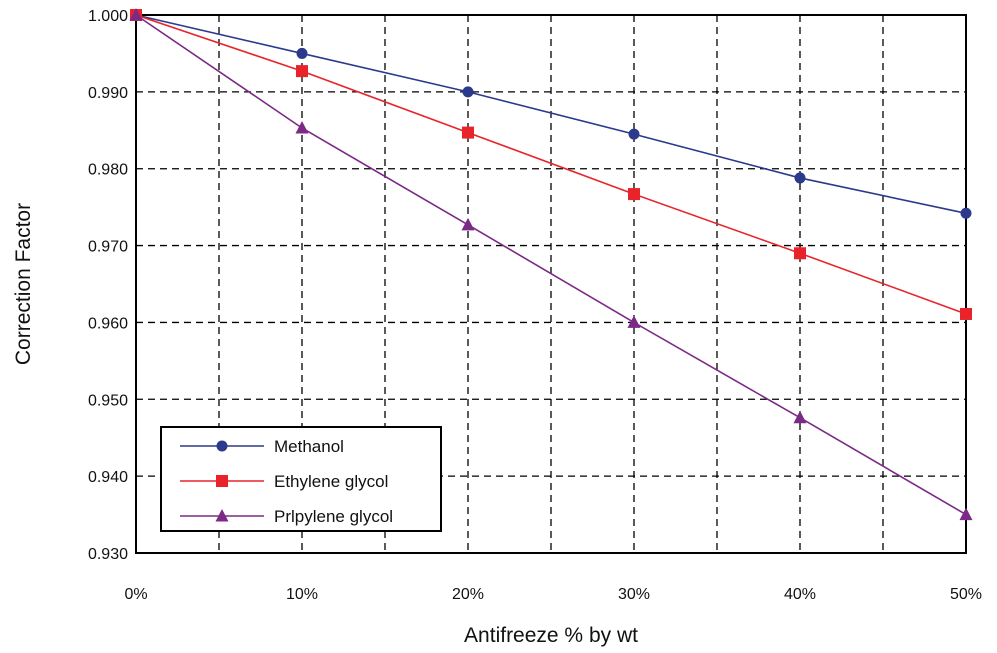  Describe the element at coordinates (262, 446) in the screenshot. I see `legend-item: Methanol` at that location.